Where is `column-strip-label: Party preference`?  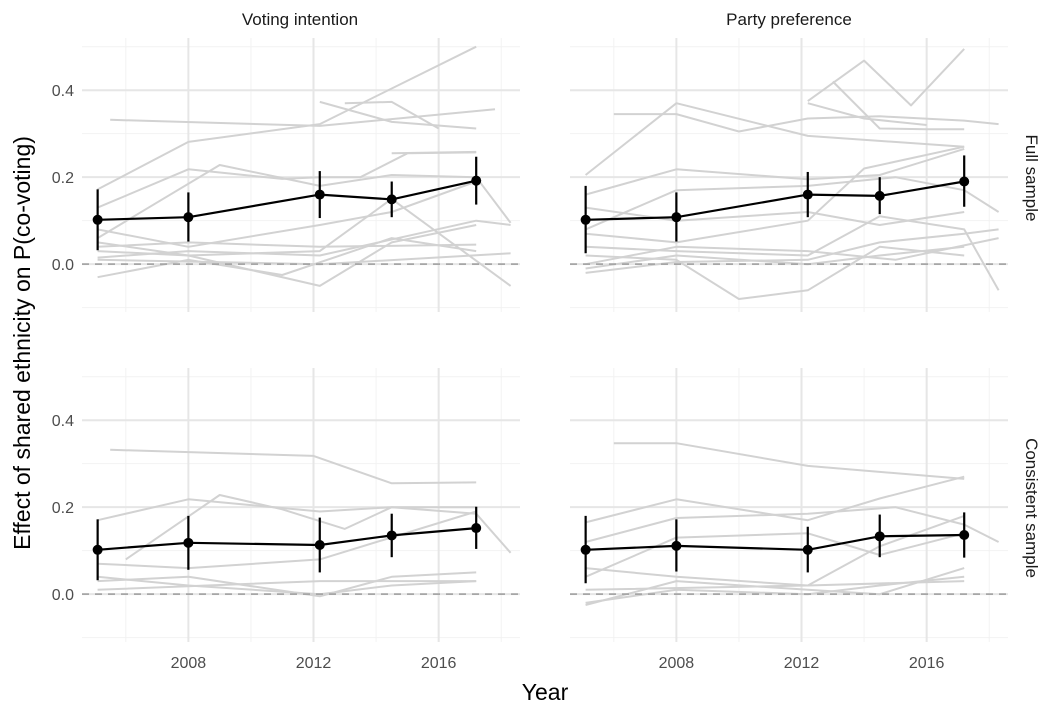 column-strip-label: Party preference is located at coordinates (789, 19).